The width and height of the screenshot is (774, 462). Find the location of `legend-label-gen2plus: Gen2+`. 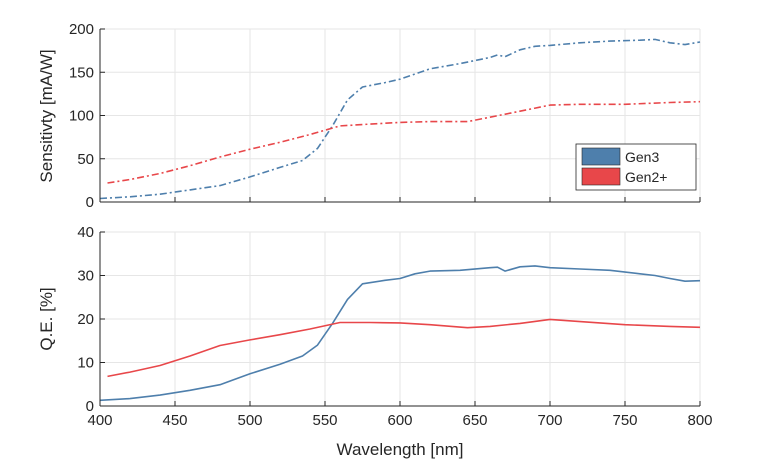

legend-label-gen2plus: Gen2+ is located at coordinates (646, 177).